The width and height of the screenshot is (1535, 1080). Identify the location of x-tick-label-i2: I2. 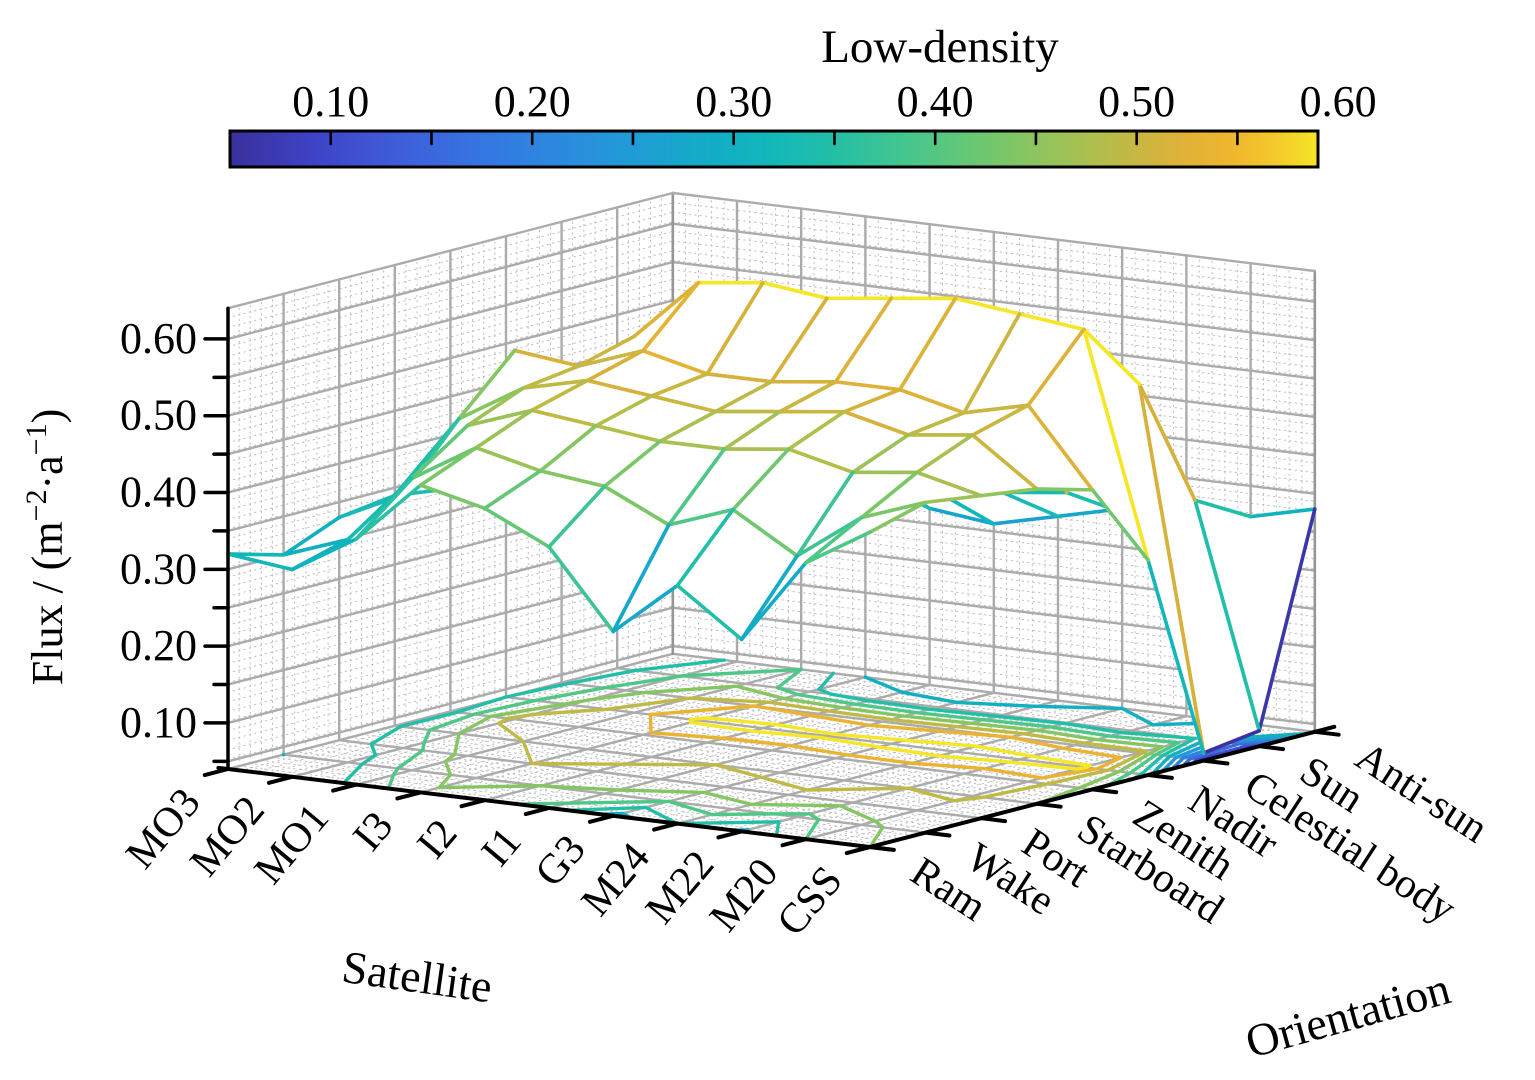
(438, 839).